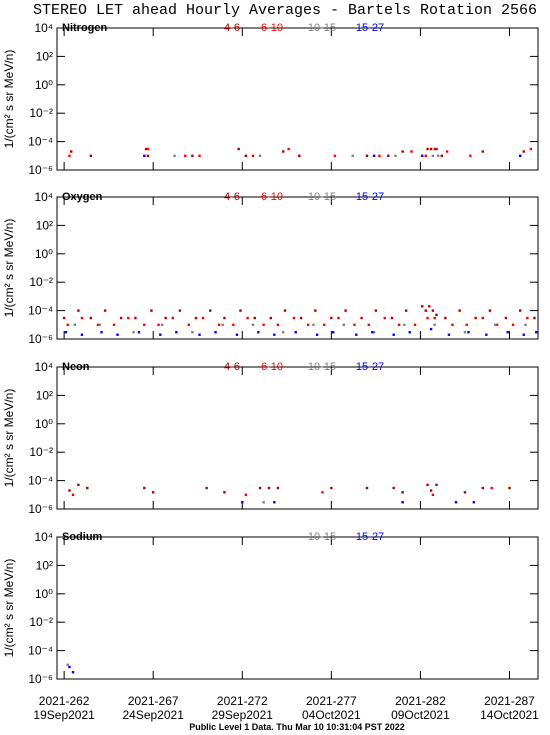 This screenshot has width=550, height=735. I want to click on x-tick-date: 14Oct2021, so click(509, 715).